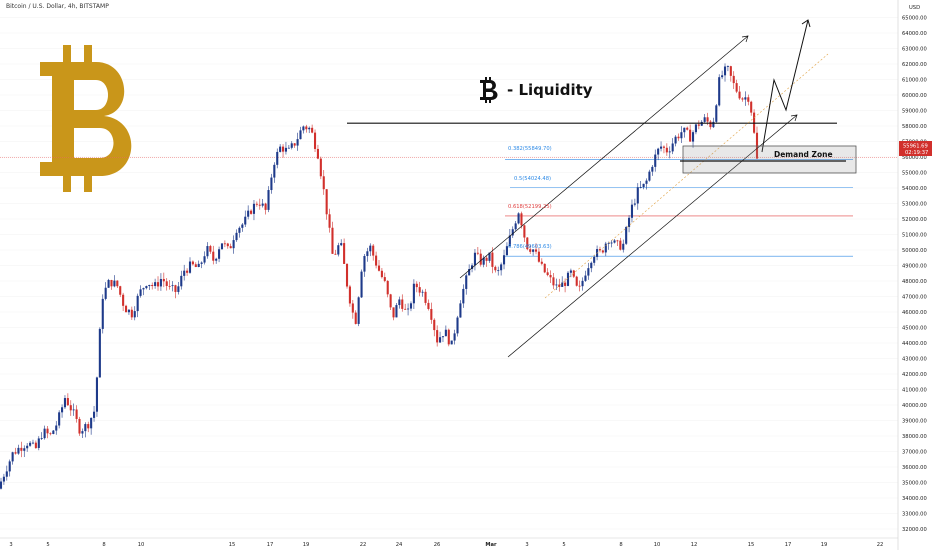 This screenshot has width=932, height=550. What do you see at coordinates (914, 437) in the screenshot?
I see `y-tick-label: 38000.00` at bounding box center [914, 437].